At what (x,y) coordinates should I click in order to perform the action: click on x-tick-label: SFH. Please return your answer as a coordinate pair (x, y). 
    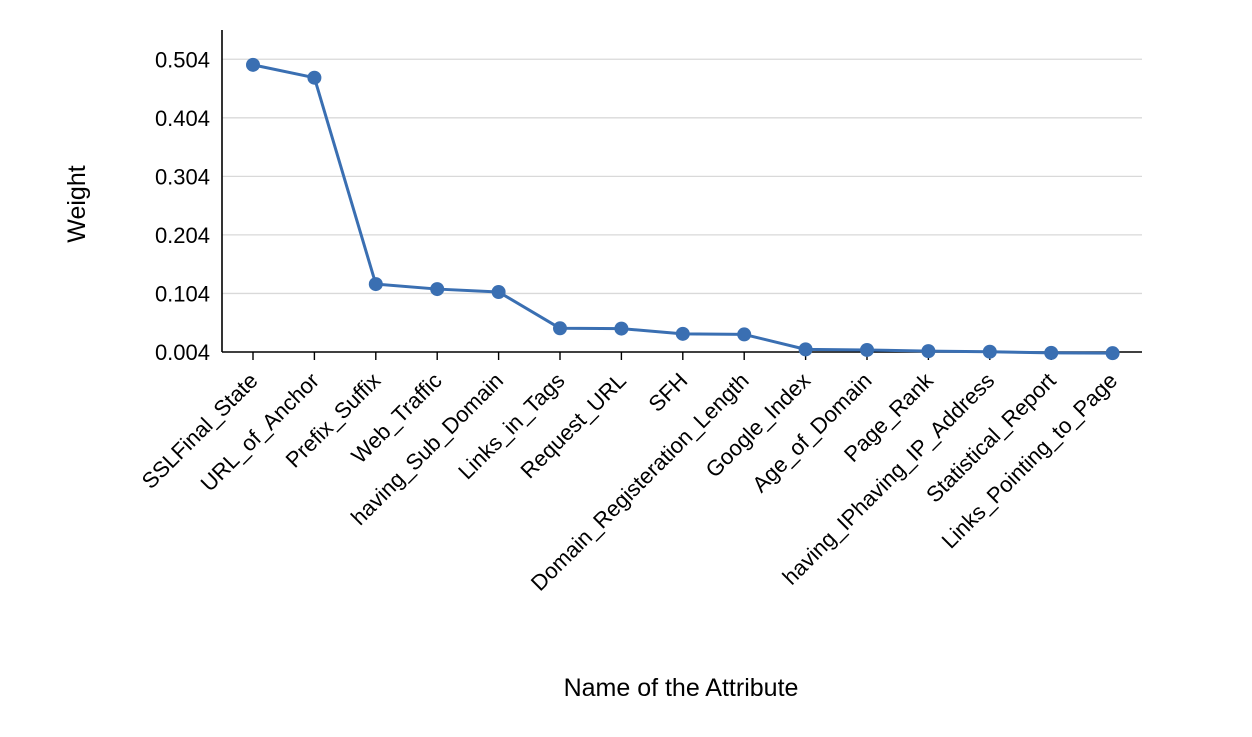
    Looking at the image, I should click on (668, 392).